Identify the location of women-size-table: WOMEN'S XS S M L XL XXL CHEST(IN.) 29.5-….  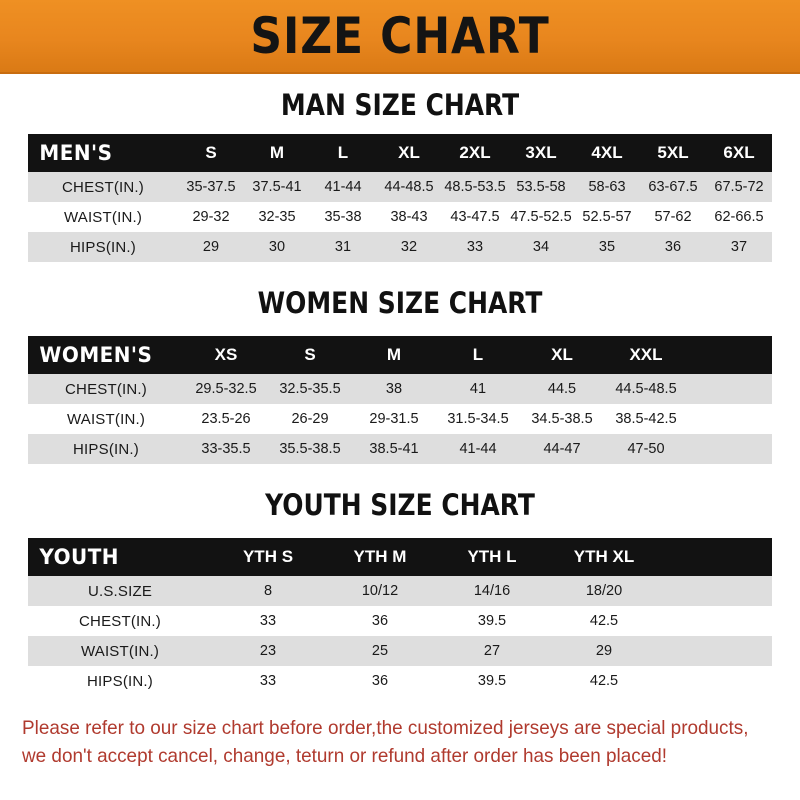
(400, 400).